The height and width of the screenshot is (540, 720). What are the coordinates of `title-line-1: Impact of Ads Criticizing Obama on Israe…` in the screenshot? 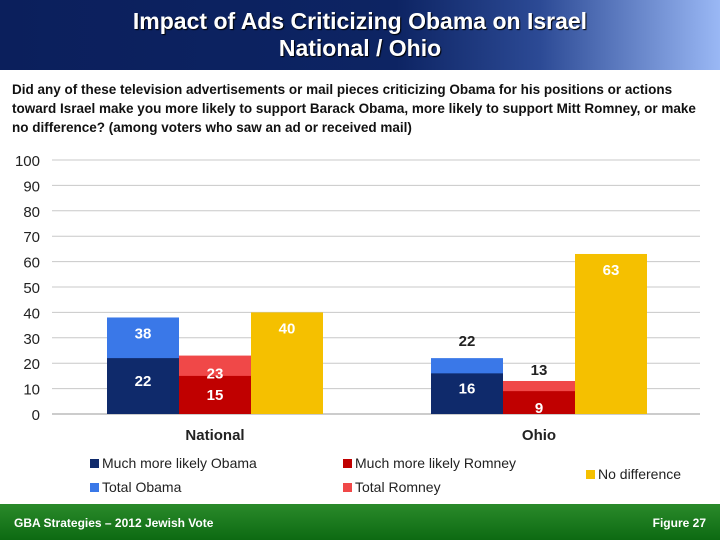 It's located at (360, 21).